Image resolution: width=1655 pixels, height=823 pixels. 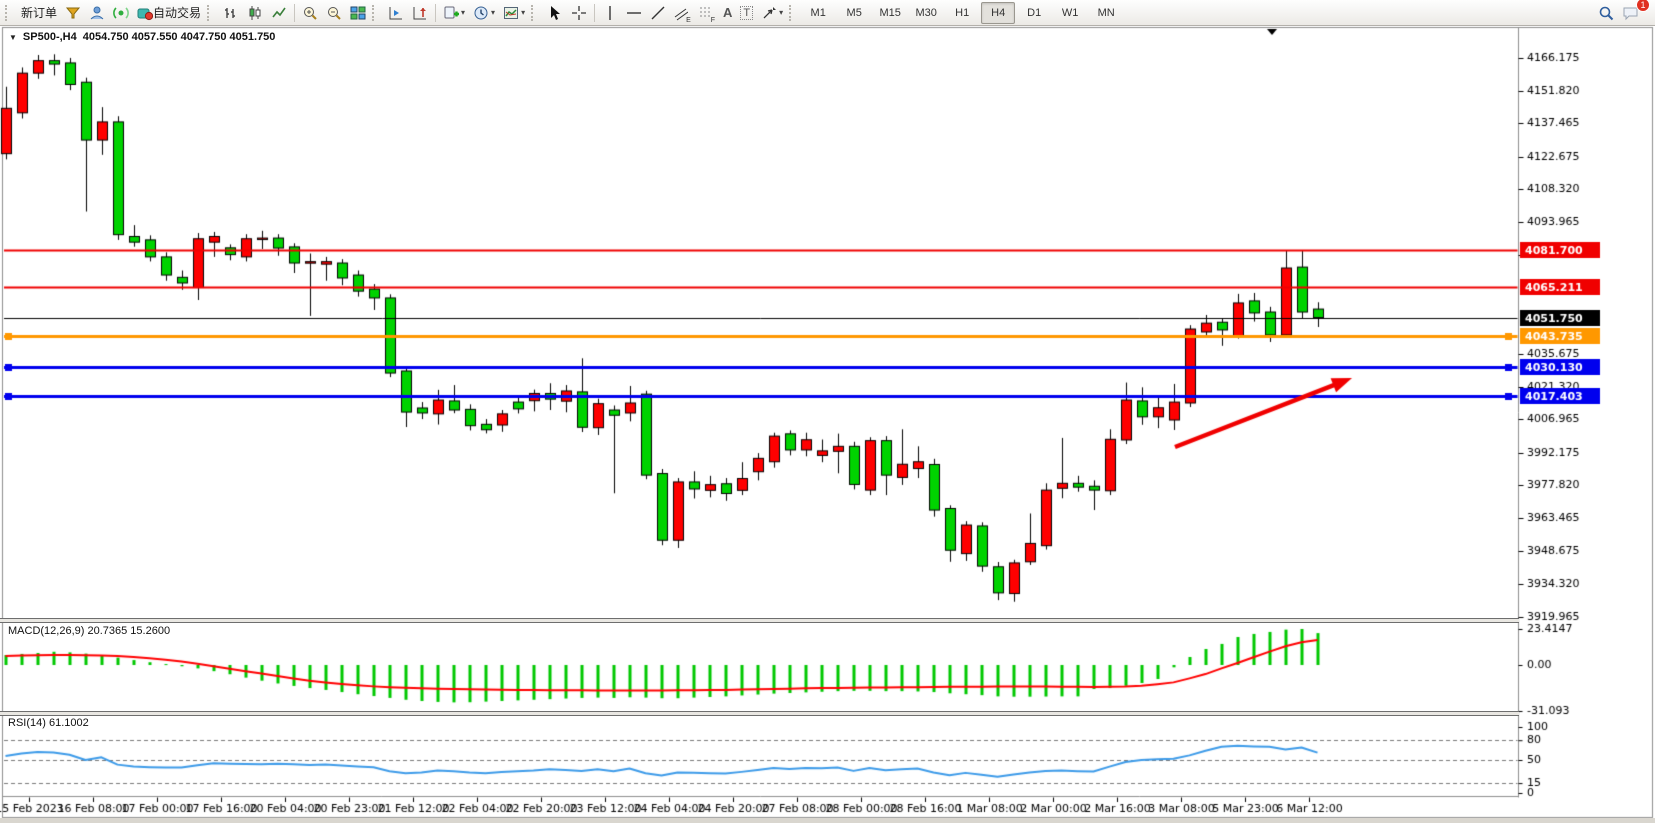 I want to click on timeframe-MN: MN, so click(x=1106, y=12).